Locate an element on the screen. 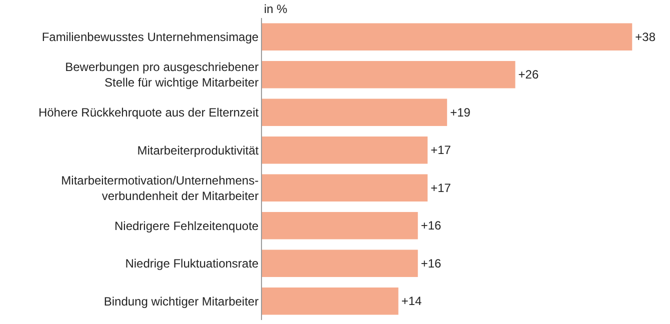 This screenshot has width=670, height=324. data-label: +26 is located at coordinates (528, 75).